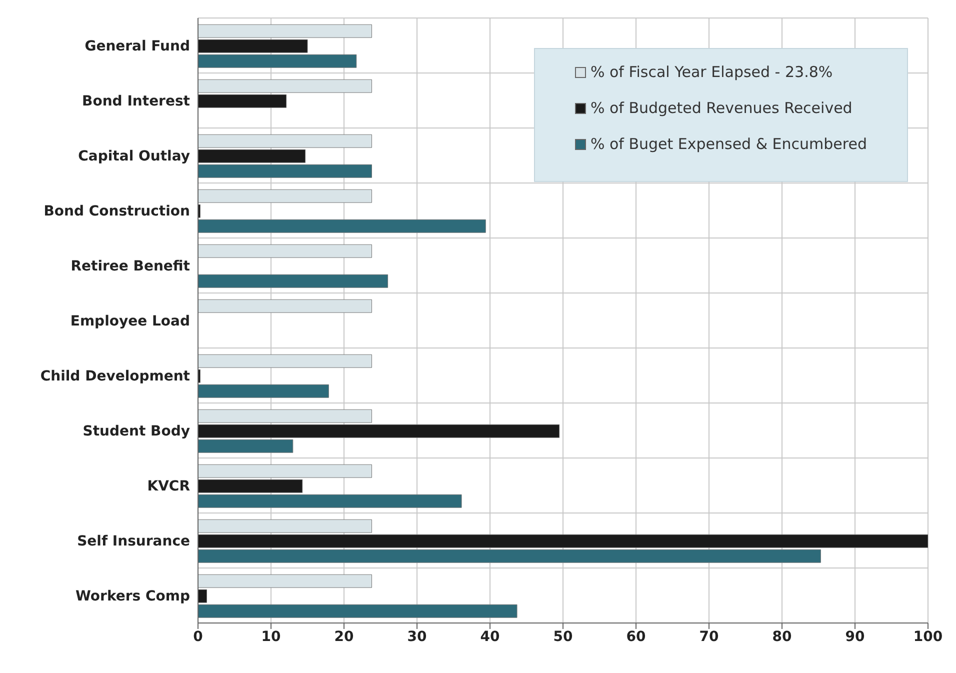 The image size is (956, 673). I want to click on x-tick-label: 100, so click(928, 636).